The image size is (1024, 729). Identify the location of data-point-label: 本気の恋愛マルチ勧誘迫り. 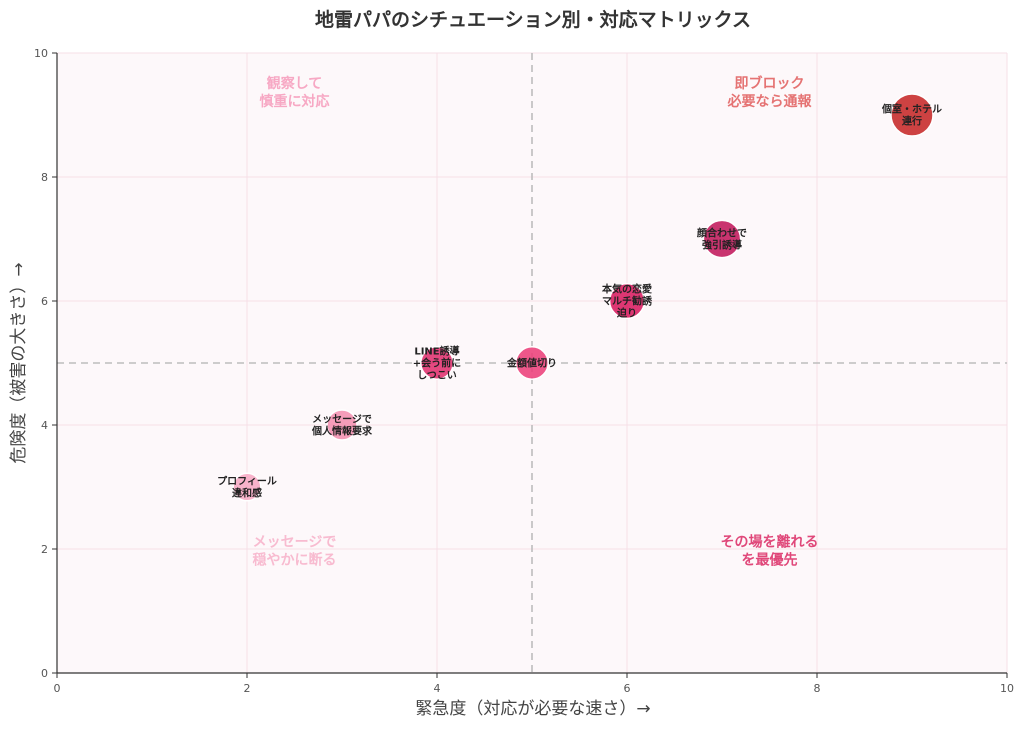
(627, 301).